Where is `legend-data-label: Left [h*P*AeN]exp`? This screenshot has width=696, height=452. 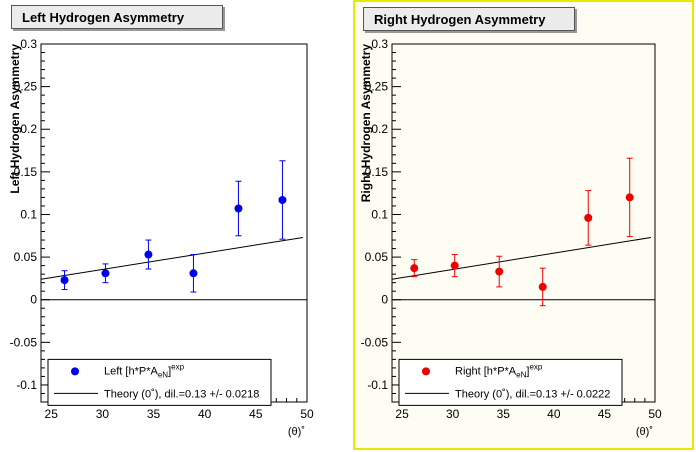 legend-data-label: Left [h*P*AeN]exp is located at coordinates (144, 370).